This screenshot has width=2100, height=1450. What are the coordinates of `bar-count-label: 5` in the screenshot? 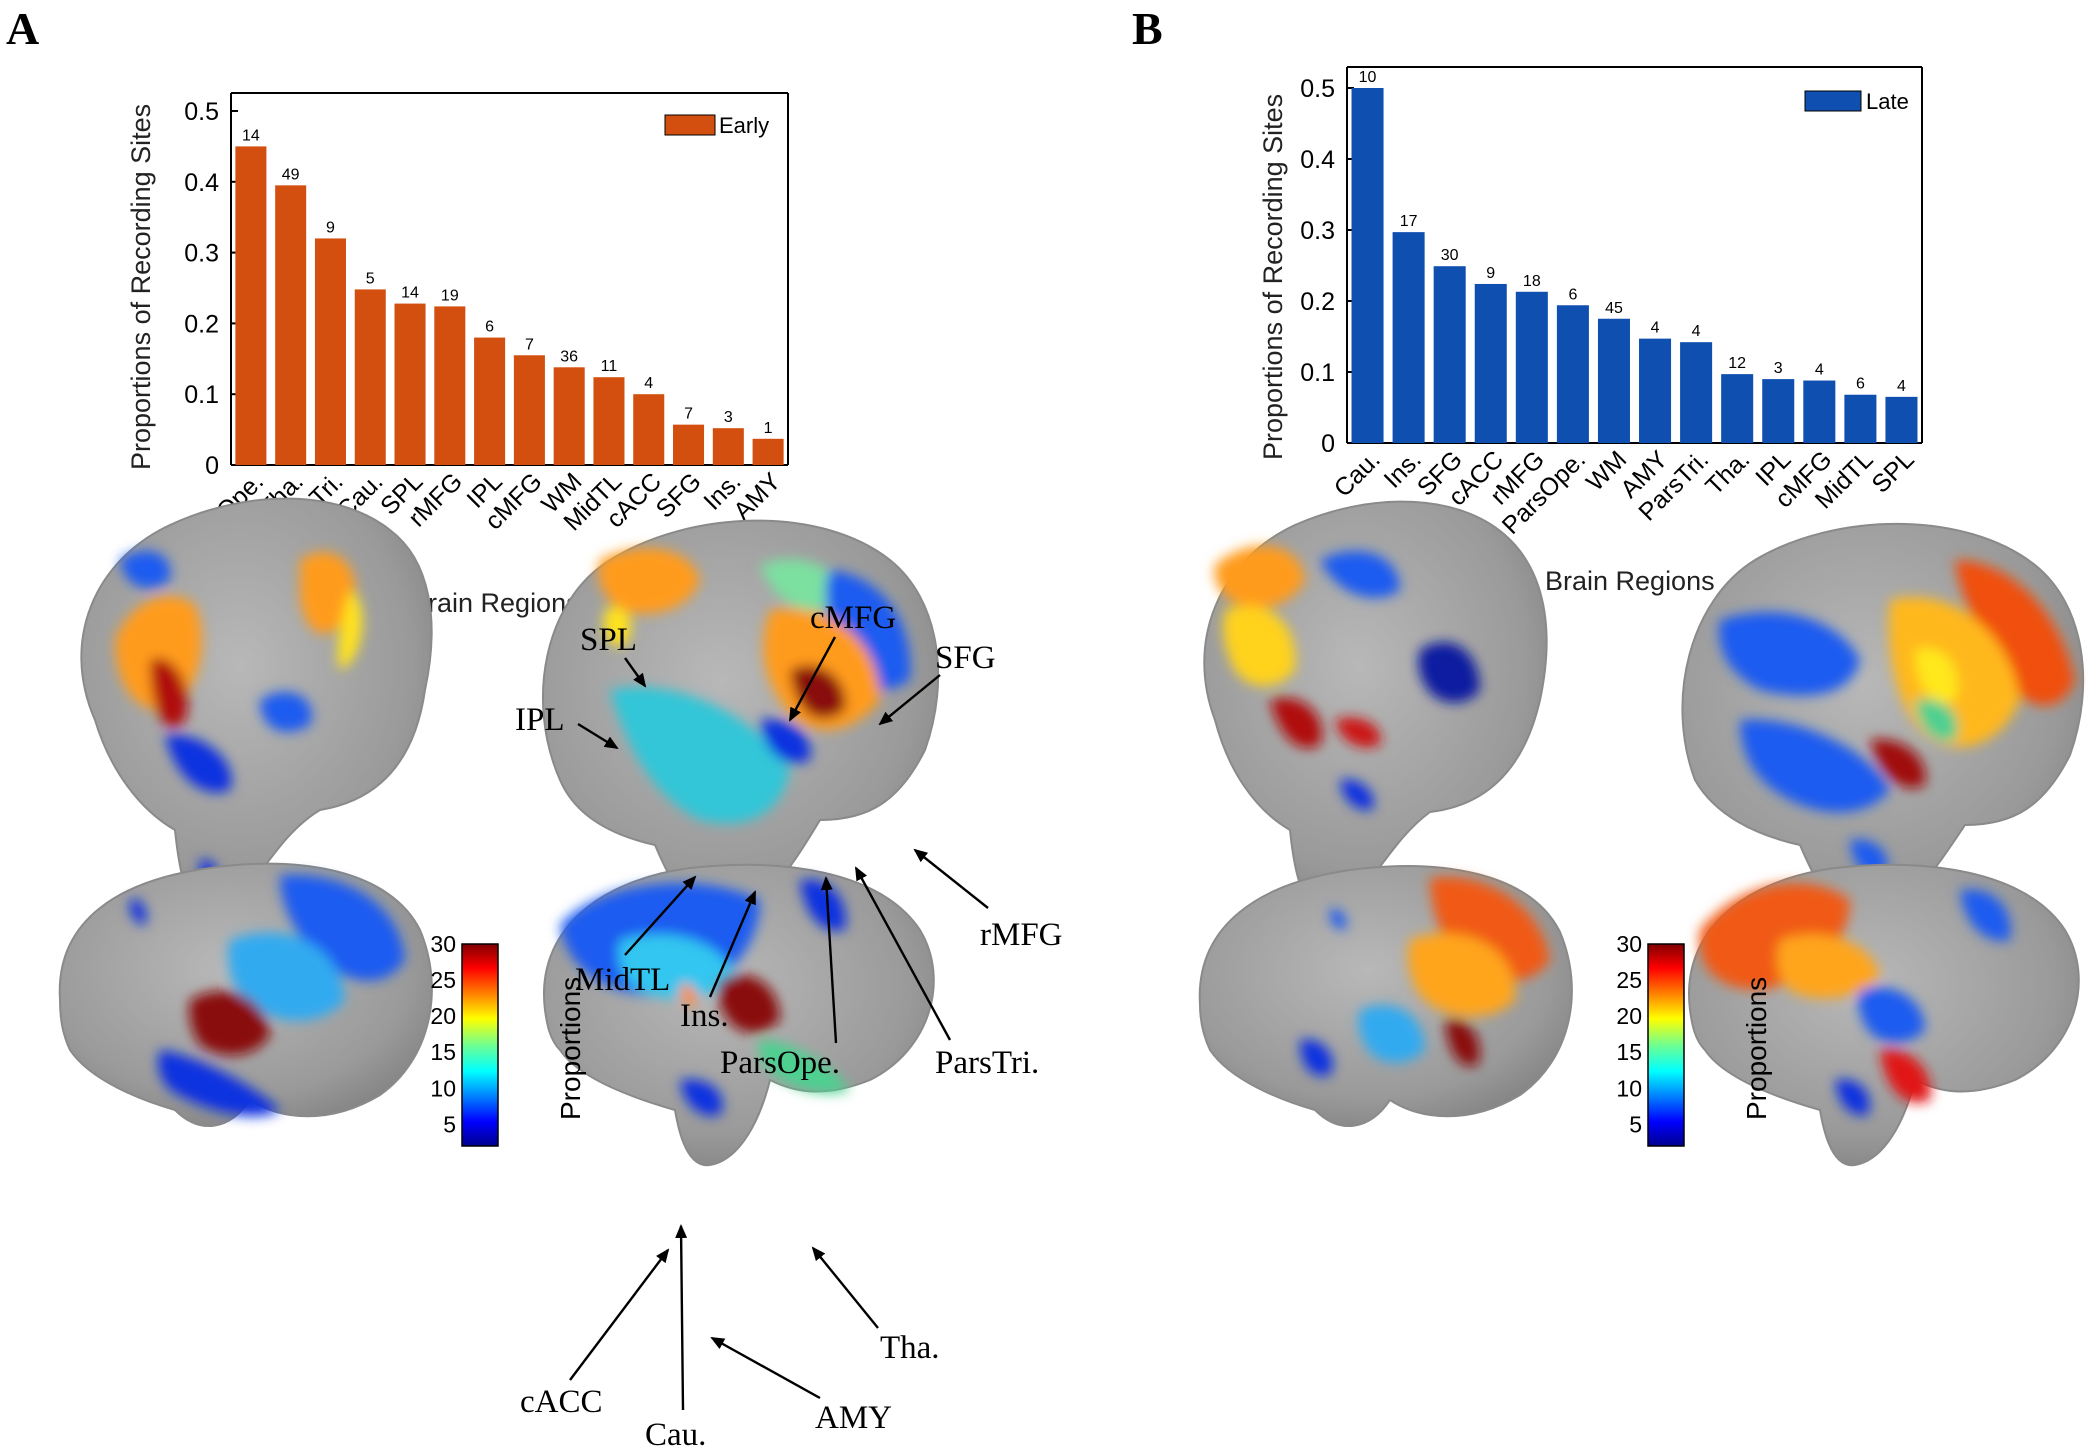 It's located at (370, 278).